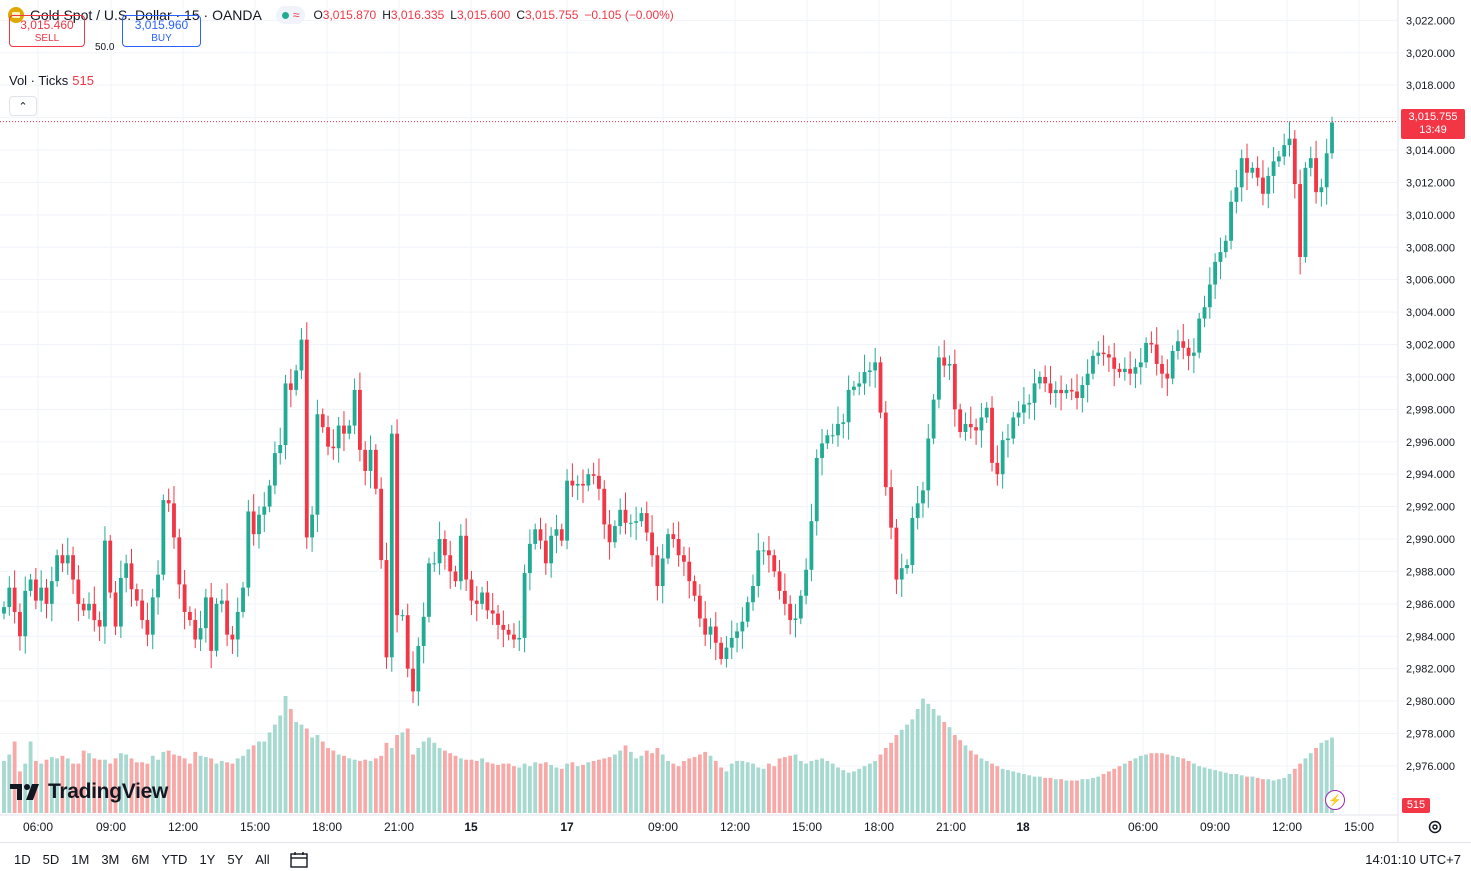  I want to click on timezone-clock: 14:01:10 UTC+7, so click(1413, 859).